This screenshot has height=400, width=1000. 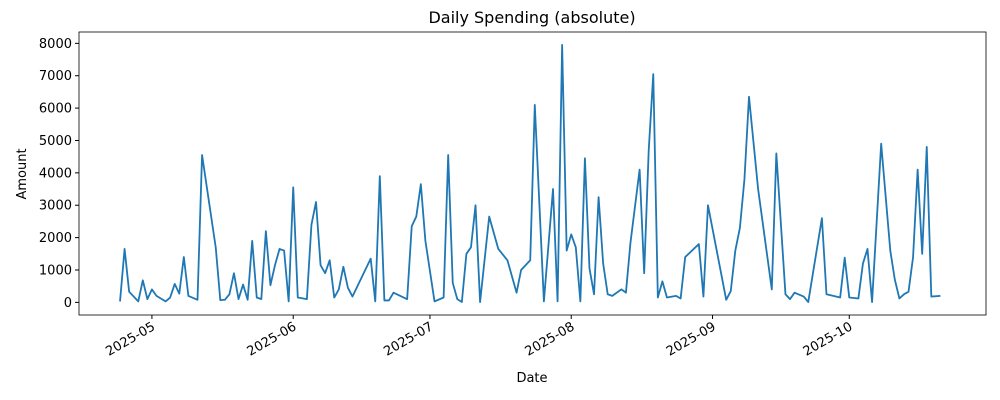 What do you see at coordinates (22, 173) in the screenshot?
I see `y-axis-label: Amount` at bounding box center [22, 173].